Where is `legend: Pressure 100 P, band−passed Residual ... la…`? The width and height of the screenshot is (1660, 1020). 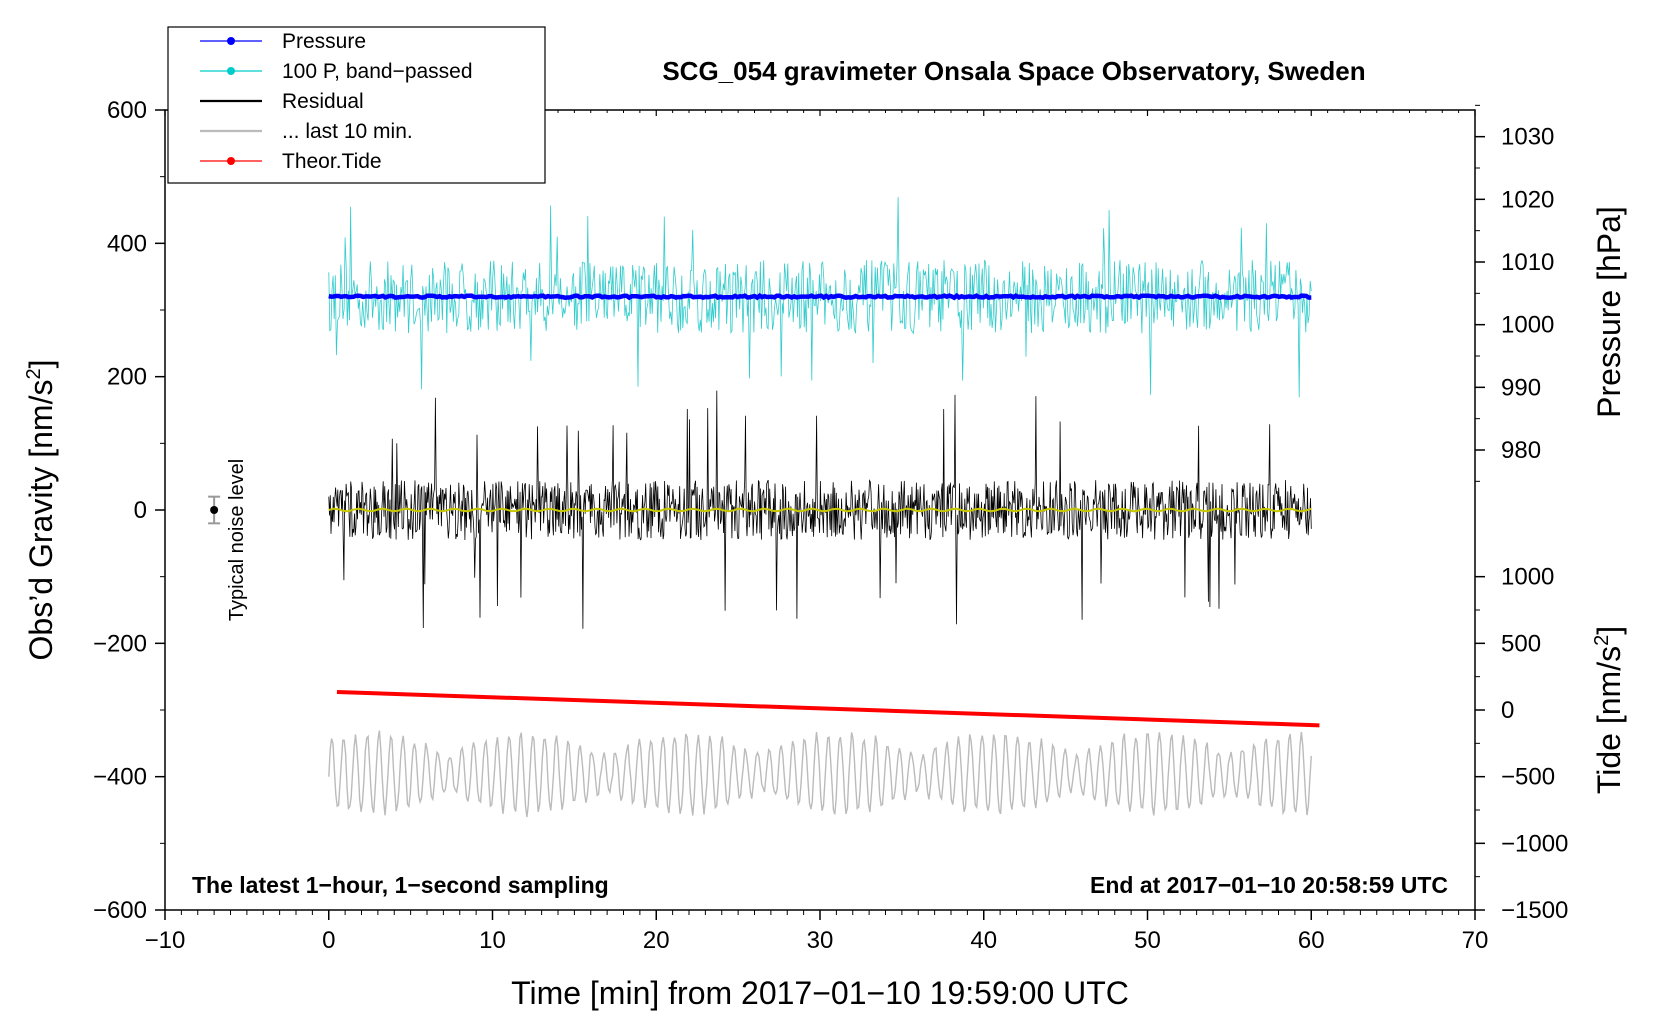
legend: Pressure 100 P, band−passed Residual ... la… is located at coordinates (356, 105).